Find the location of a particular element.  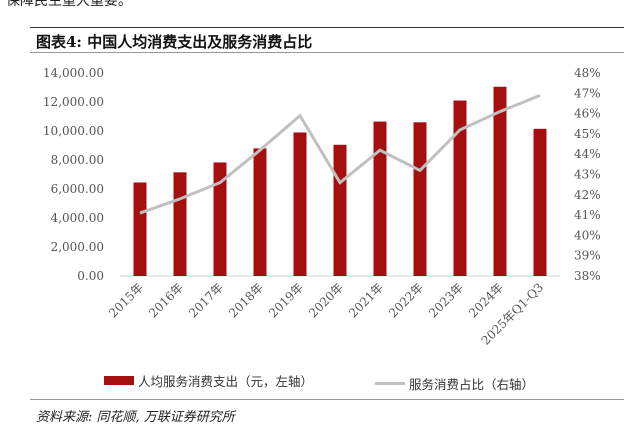

x-tick-label: 2019年 is located at coordinates (286, 300).